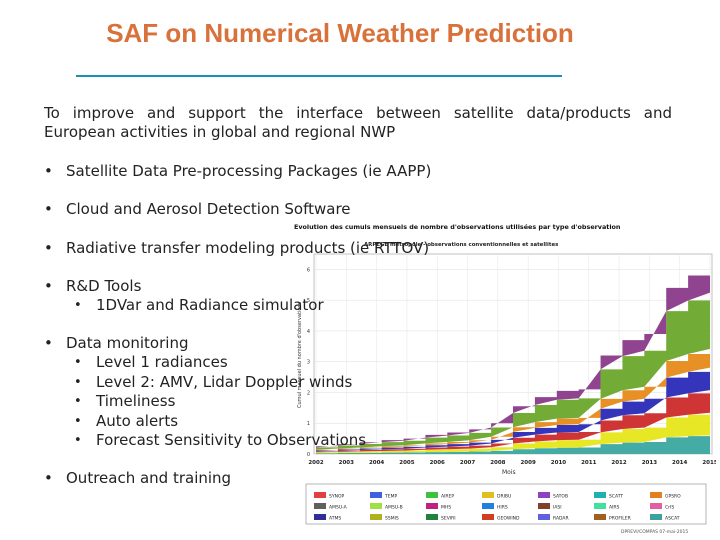 The height and width of the screenshot is (540, 720). Describe the element at coordinates (300, 354) in the screenshot. I see `chart-ylabel: Cumul mensuel du nombre d'observations` at that location.